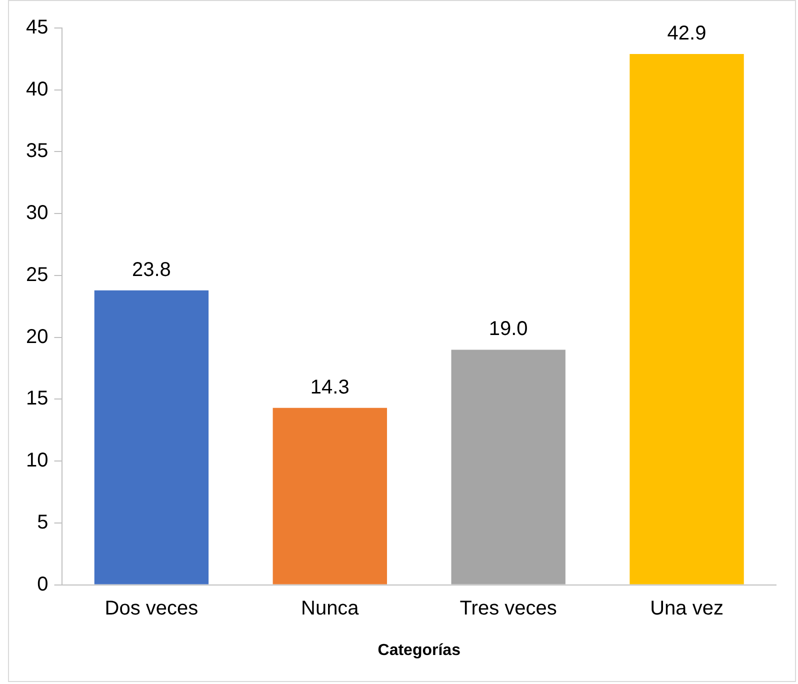 The width and height of the screenshot is (798, 684). Describe the element at coordinates (37, 275) in the screenshot. I see `y-tick-label: 25` at that location.